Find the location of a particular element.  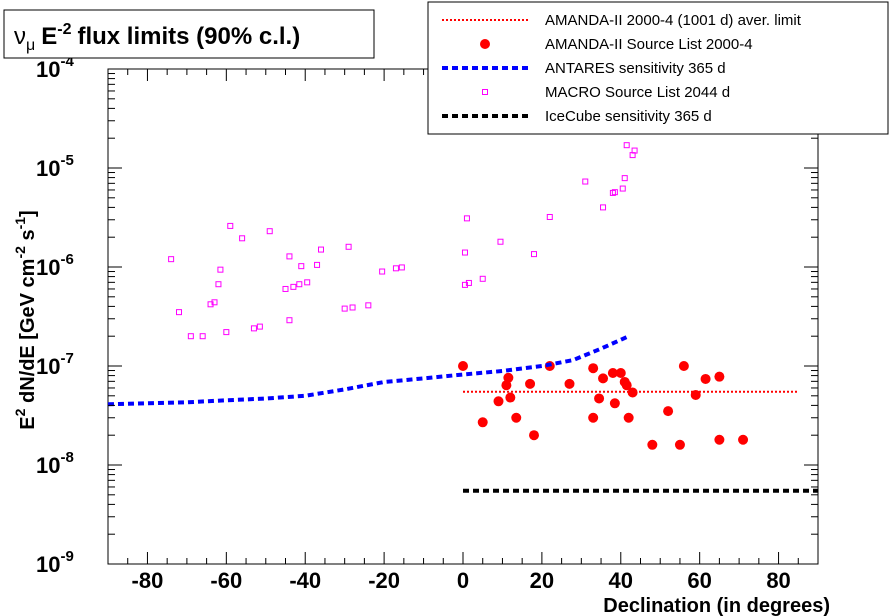

title-rest: flux limits (90% c.l.) is located at coordinates (188, 36).